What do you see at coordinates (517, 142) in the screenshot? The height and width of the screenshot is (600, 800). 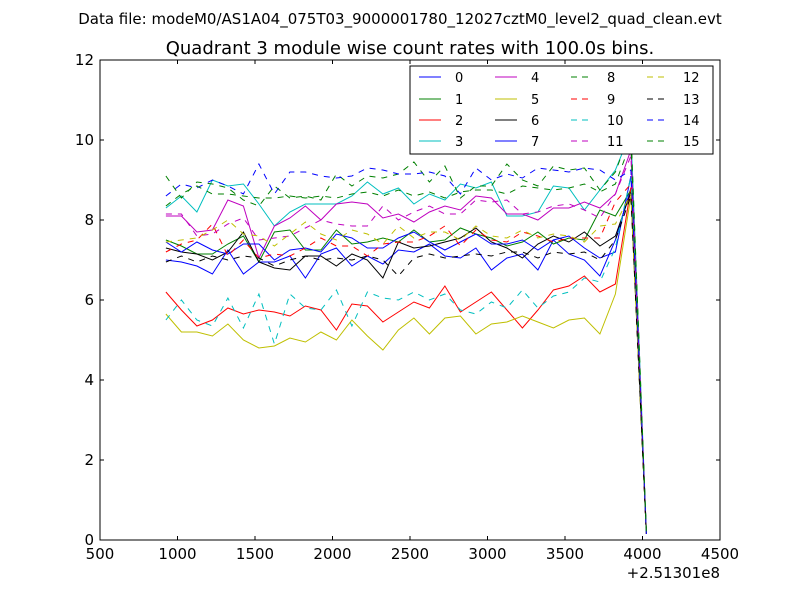 I see `legend-item-7: 7` at bounding box center [517, 142].